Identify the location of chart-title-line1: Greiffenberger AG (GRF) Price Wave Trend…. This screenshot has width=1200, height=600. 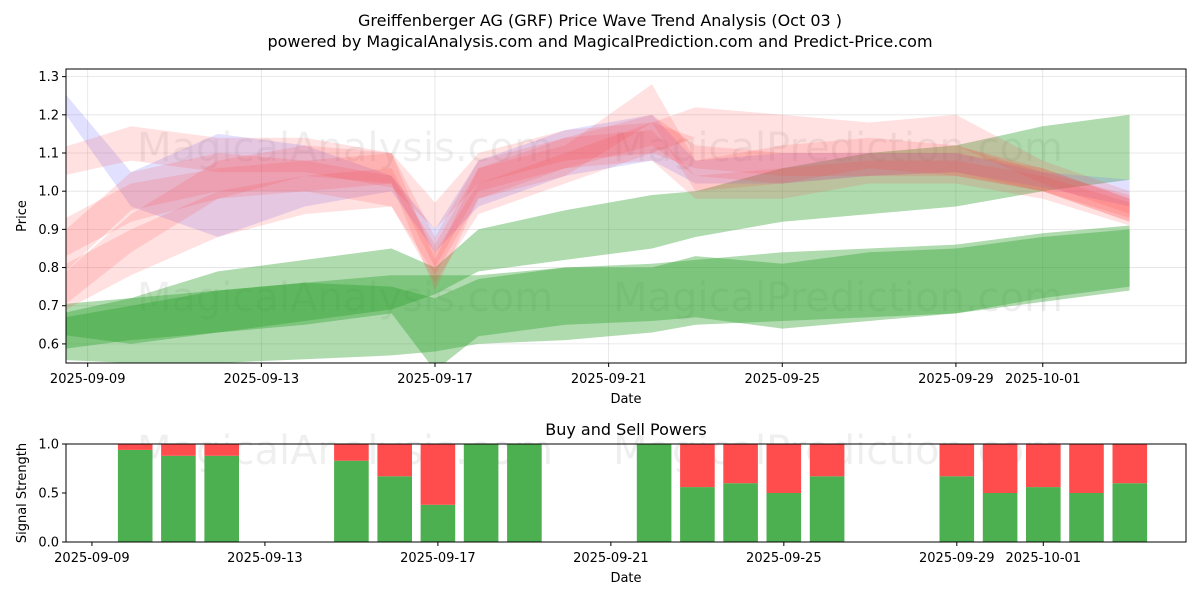
(600, 20).